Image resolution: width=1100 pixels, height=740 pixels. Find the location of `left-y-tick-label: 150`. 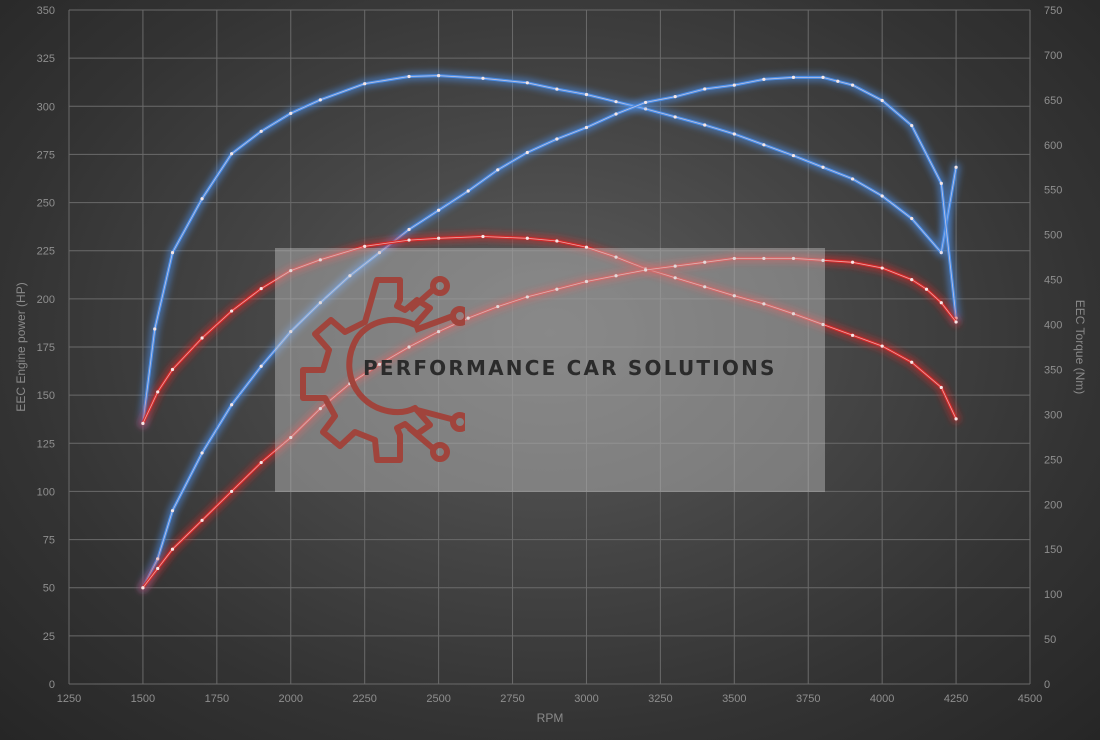

left-y-tick-label: 150 is located at coordinates (46, 396).